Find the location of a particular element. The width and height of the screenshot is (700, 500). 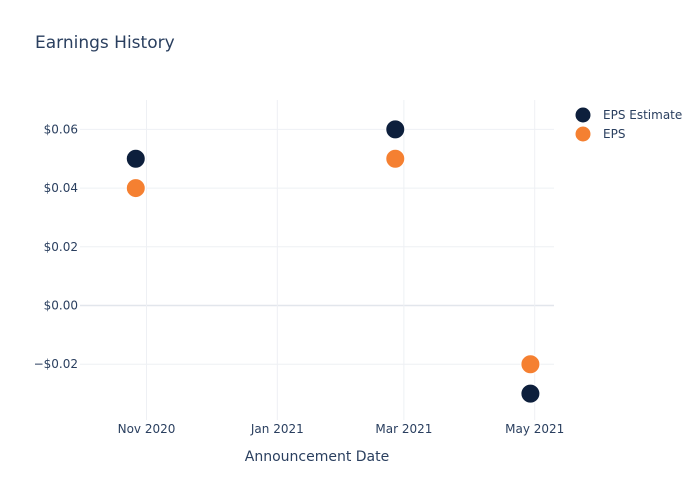

x-axis-title: Announcement Date is located at coordinates (317, 457).